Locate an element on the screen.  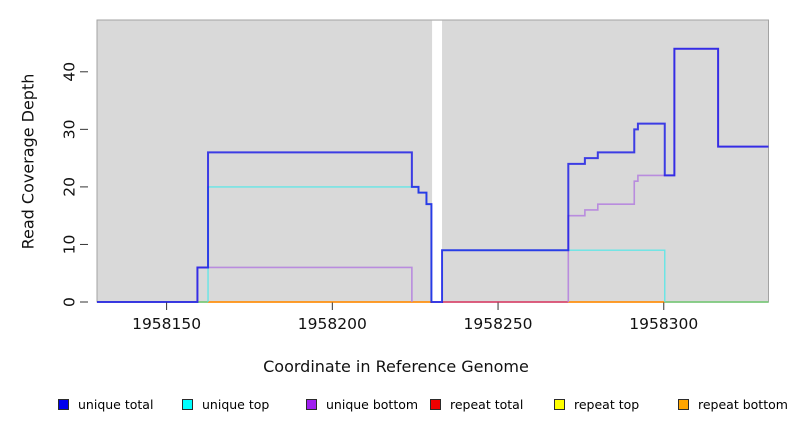
legend-item-unique-total: unique total is located at coordinates (120, 404).